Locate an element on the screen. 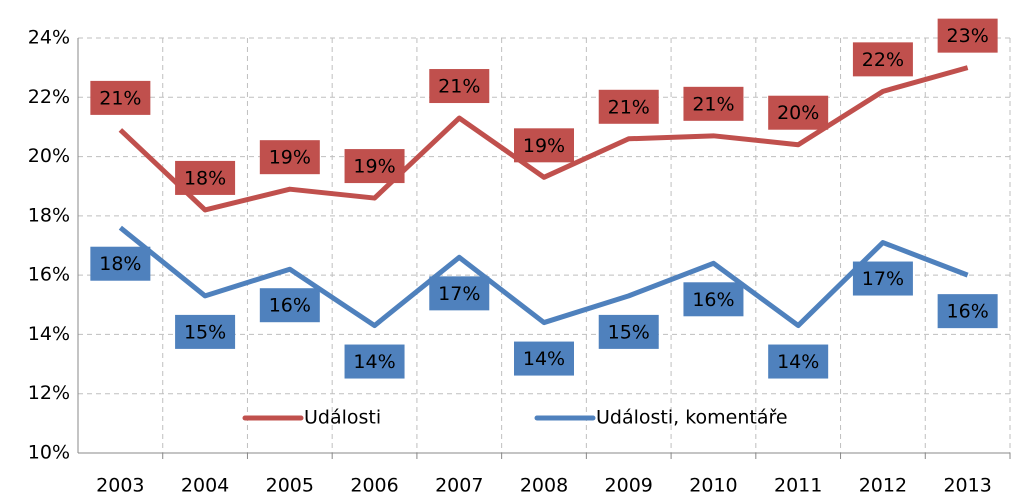 The height and width of the screenshot is (497, 1015). y-tick-label: 20% is located at coordinates (49, 156).